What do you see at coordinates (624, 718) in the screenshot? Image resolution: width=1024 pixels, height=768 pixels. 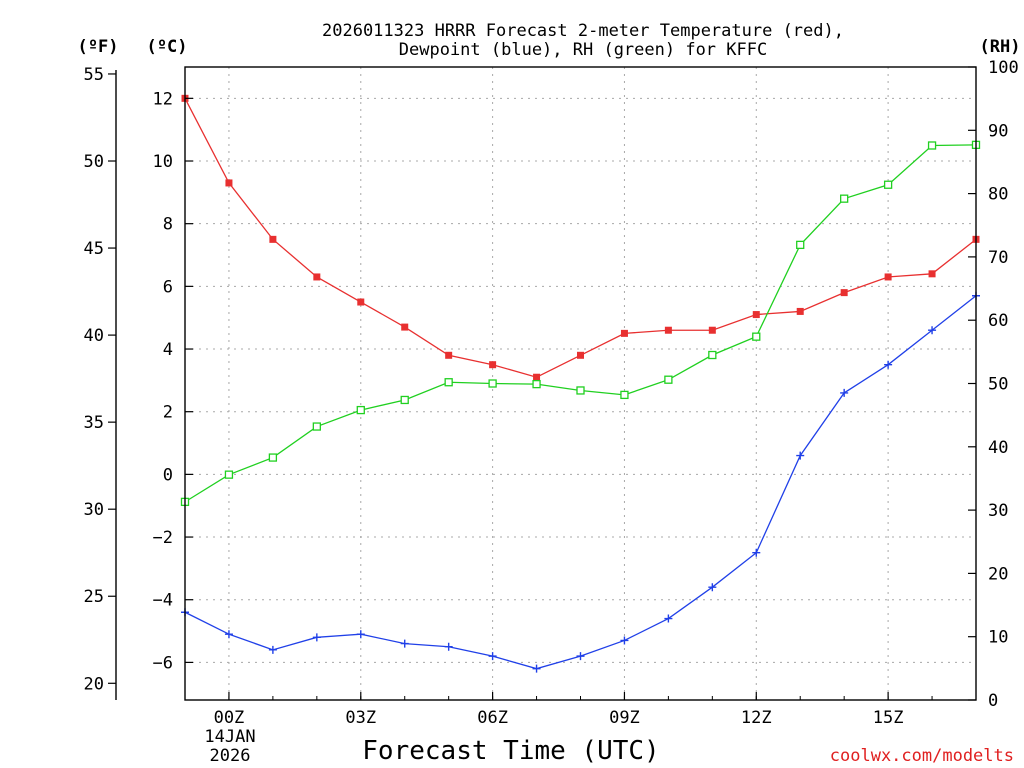 I see `x-tick-label: 09Z` at bounding box center [624, 718].